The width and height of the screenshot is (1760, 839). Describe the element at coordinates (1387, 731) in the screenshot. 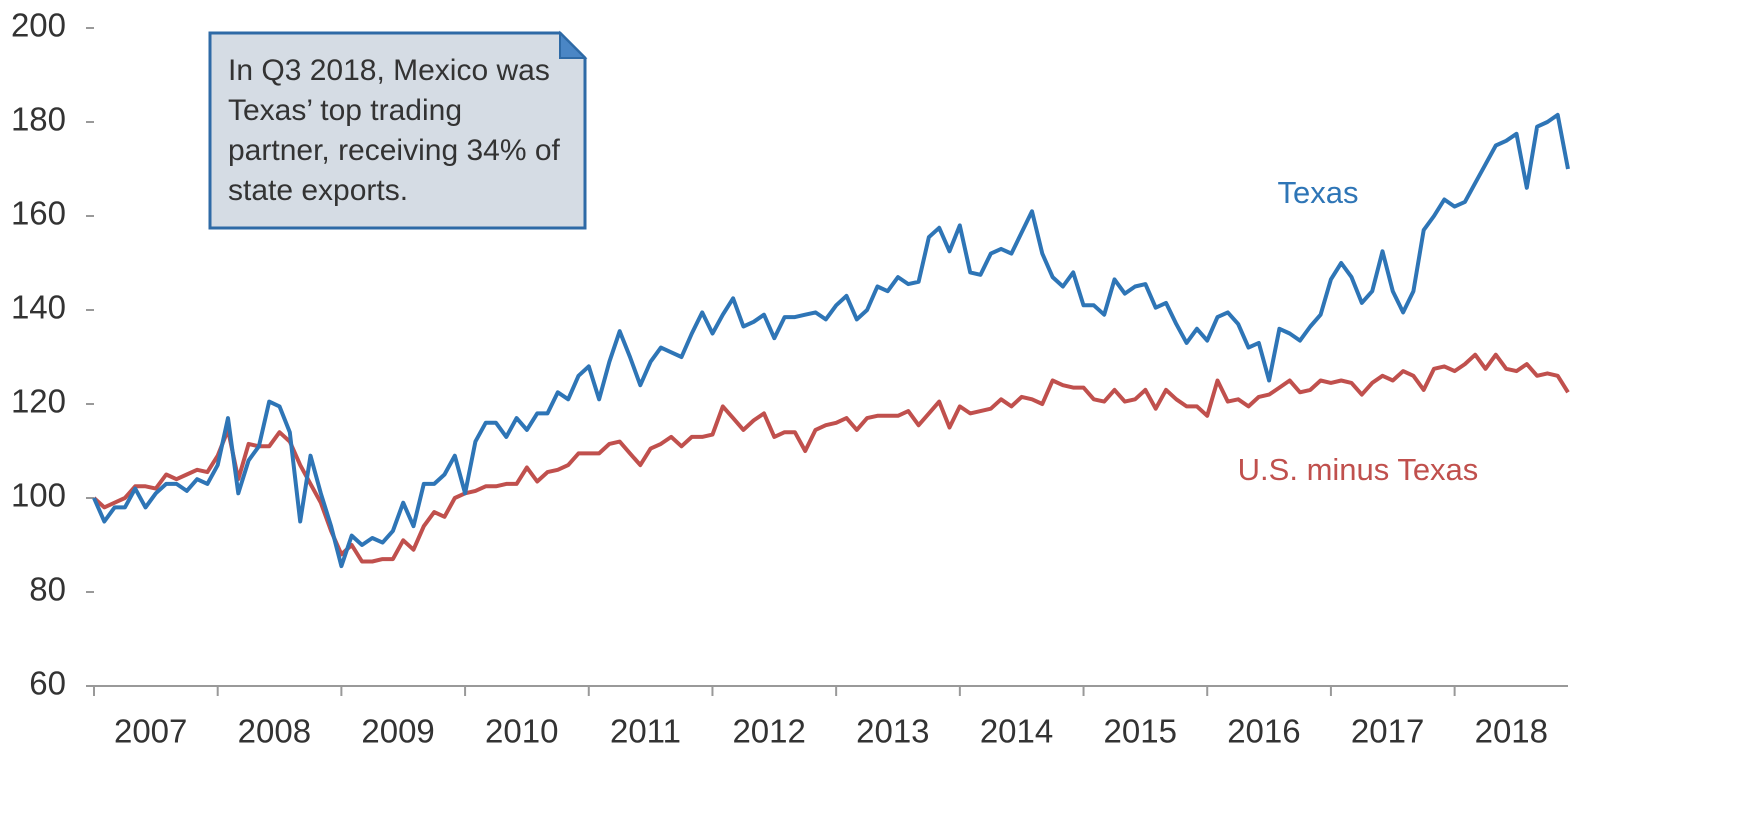

I see `x-tick-label: 2017` at that location.